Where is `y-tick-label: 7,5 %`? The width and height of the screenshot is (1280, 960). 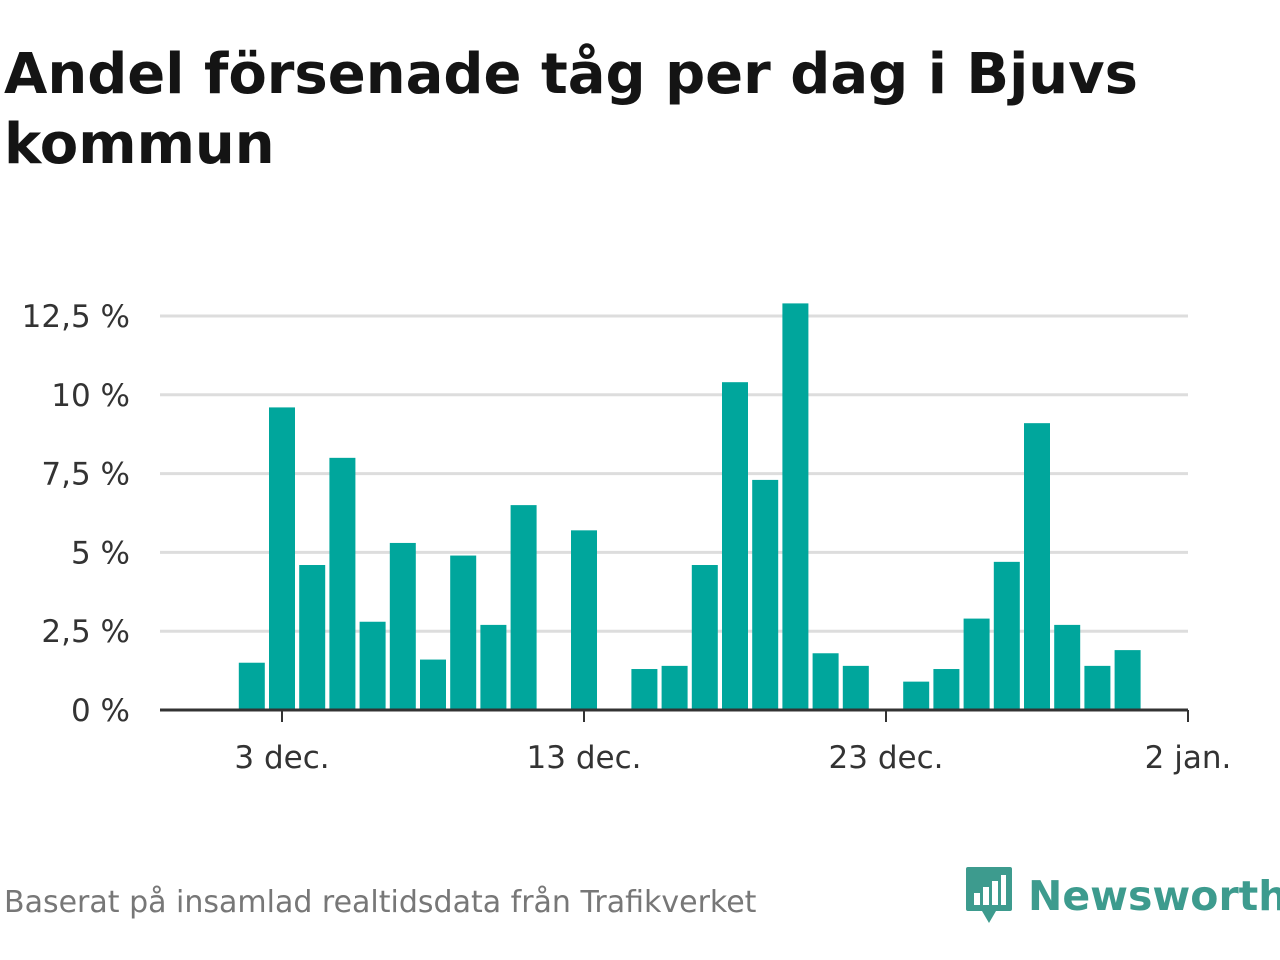
y-tick-label: 7,5 % is located at coordinates (85, 475).